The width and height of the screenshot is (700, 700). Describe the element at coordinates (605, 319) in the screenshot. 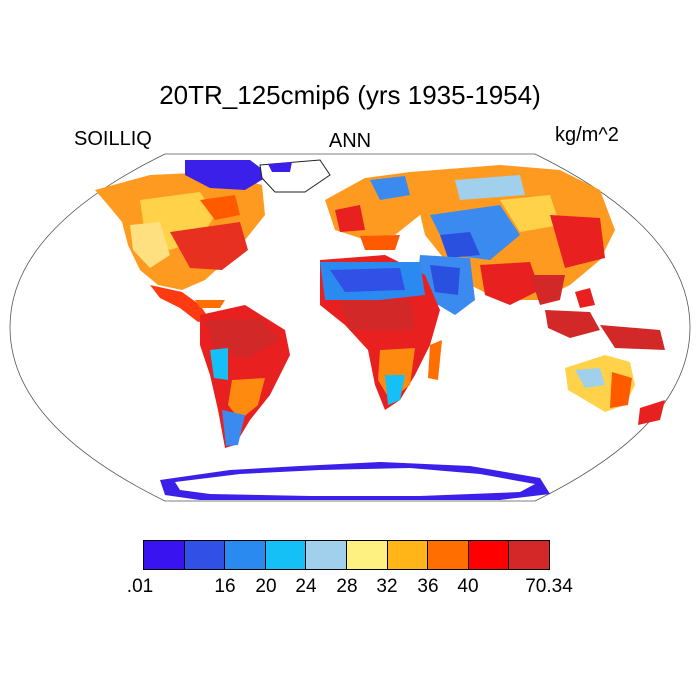

I see `region-maritime-asia` at that location.